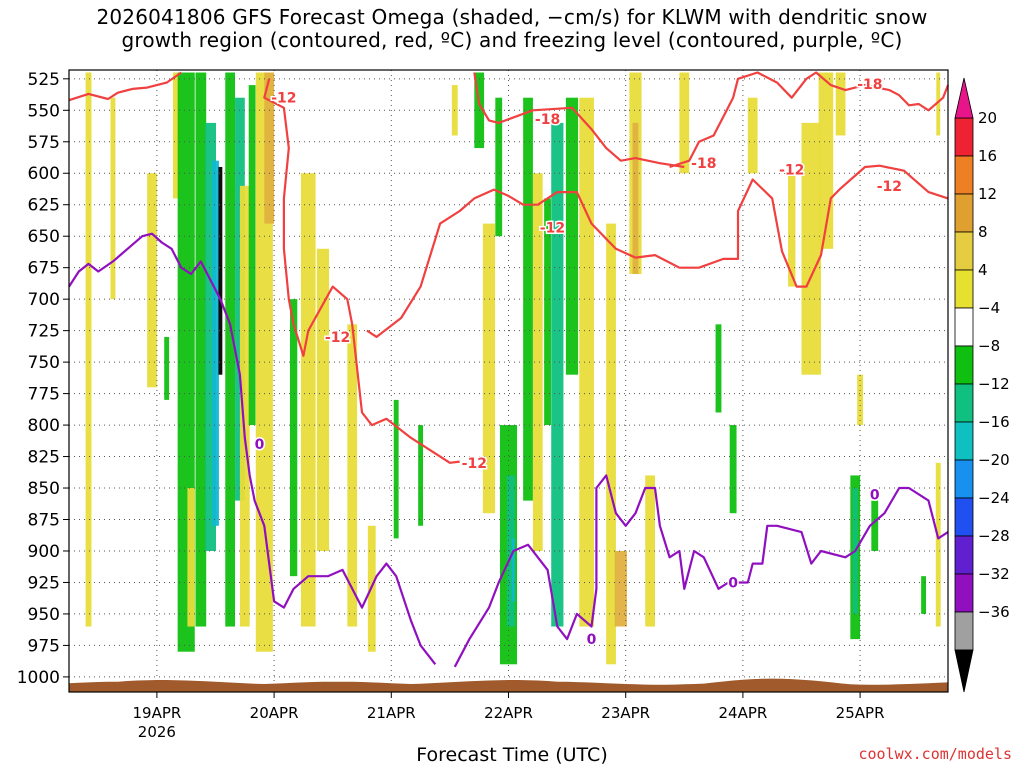 Image resolution: width=1024 pixels, height=768 pixels. Describe the element at coordinates (44, 395) in the screenshot. I see `y-tick-label: 775` at that location.